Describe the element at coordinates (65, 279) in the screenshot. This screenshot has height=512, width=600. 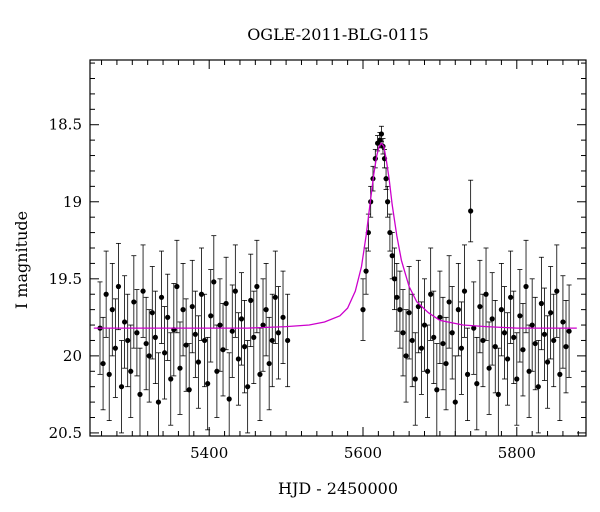
I see `y-tick-label: 19.5` at that location.